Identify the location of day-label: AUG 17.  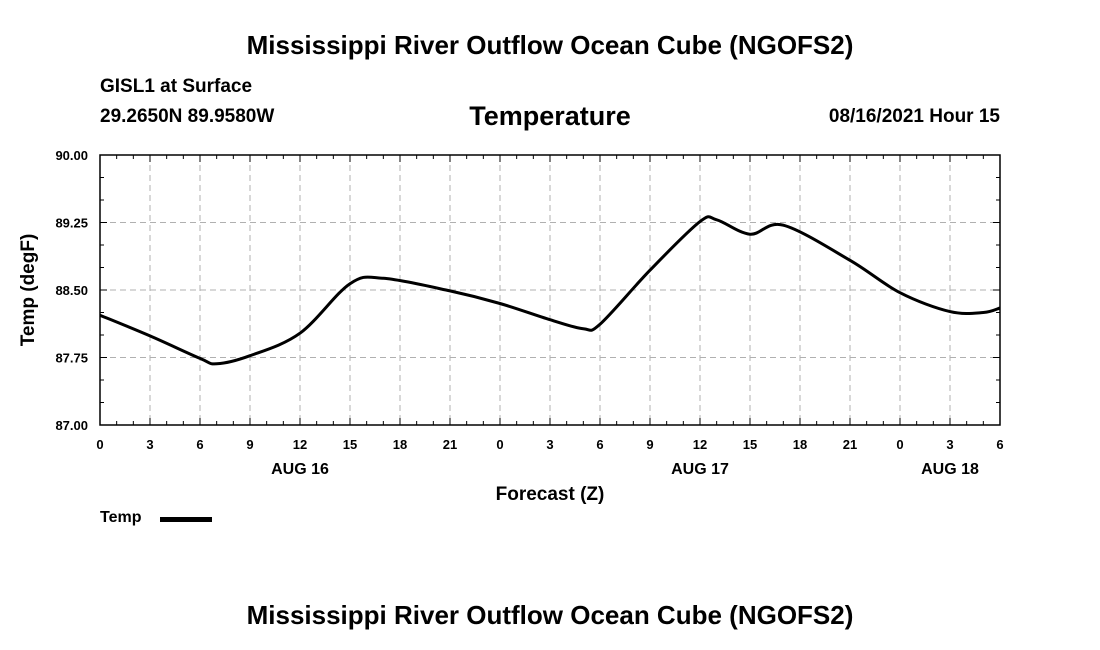
(700, 469).